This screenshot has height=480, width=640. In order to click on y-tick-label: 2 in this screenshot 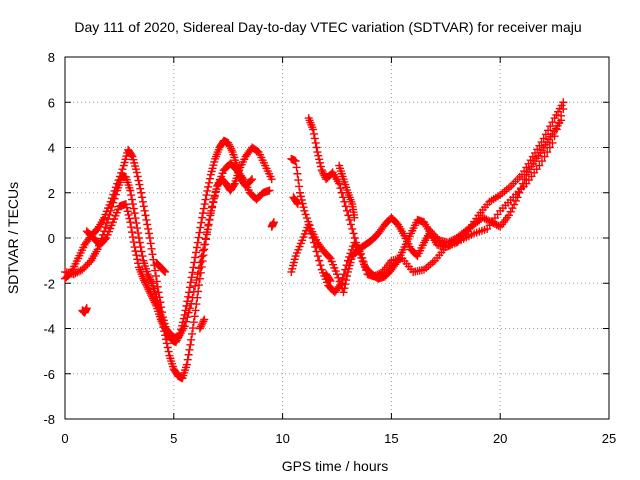, I will do `click(51, 193)`.